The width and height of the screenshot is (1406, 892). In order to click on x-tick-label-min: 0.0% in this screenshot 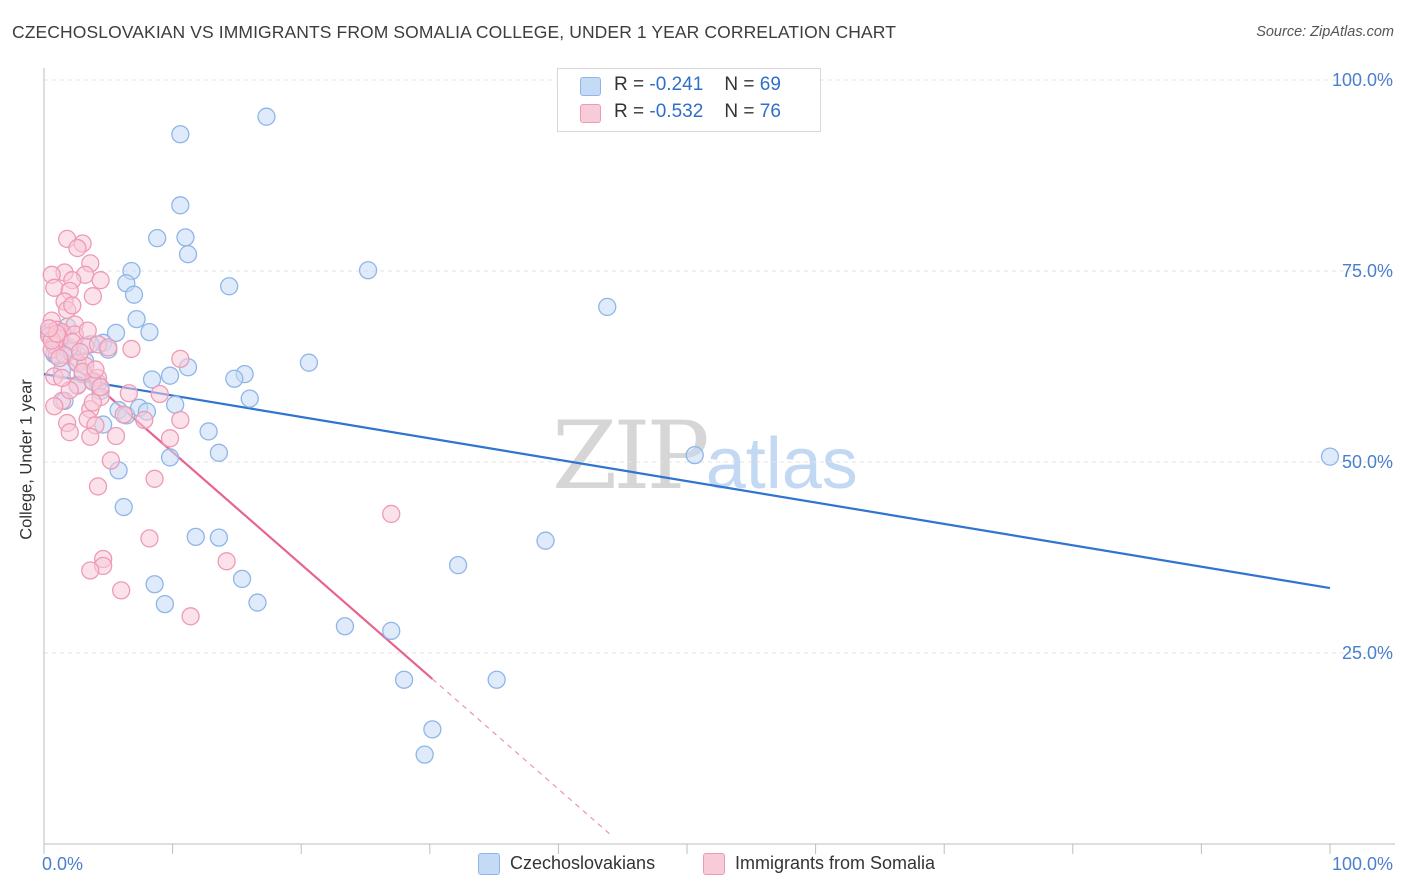, I will do `click(62, 864)`.